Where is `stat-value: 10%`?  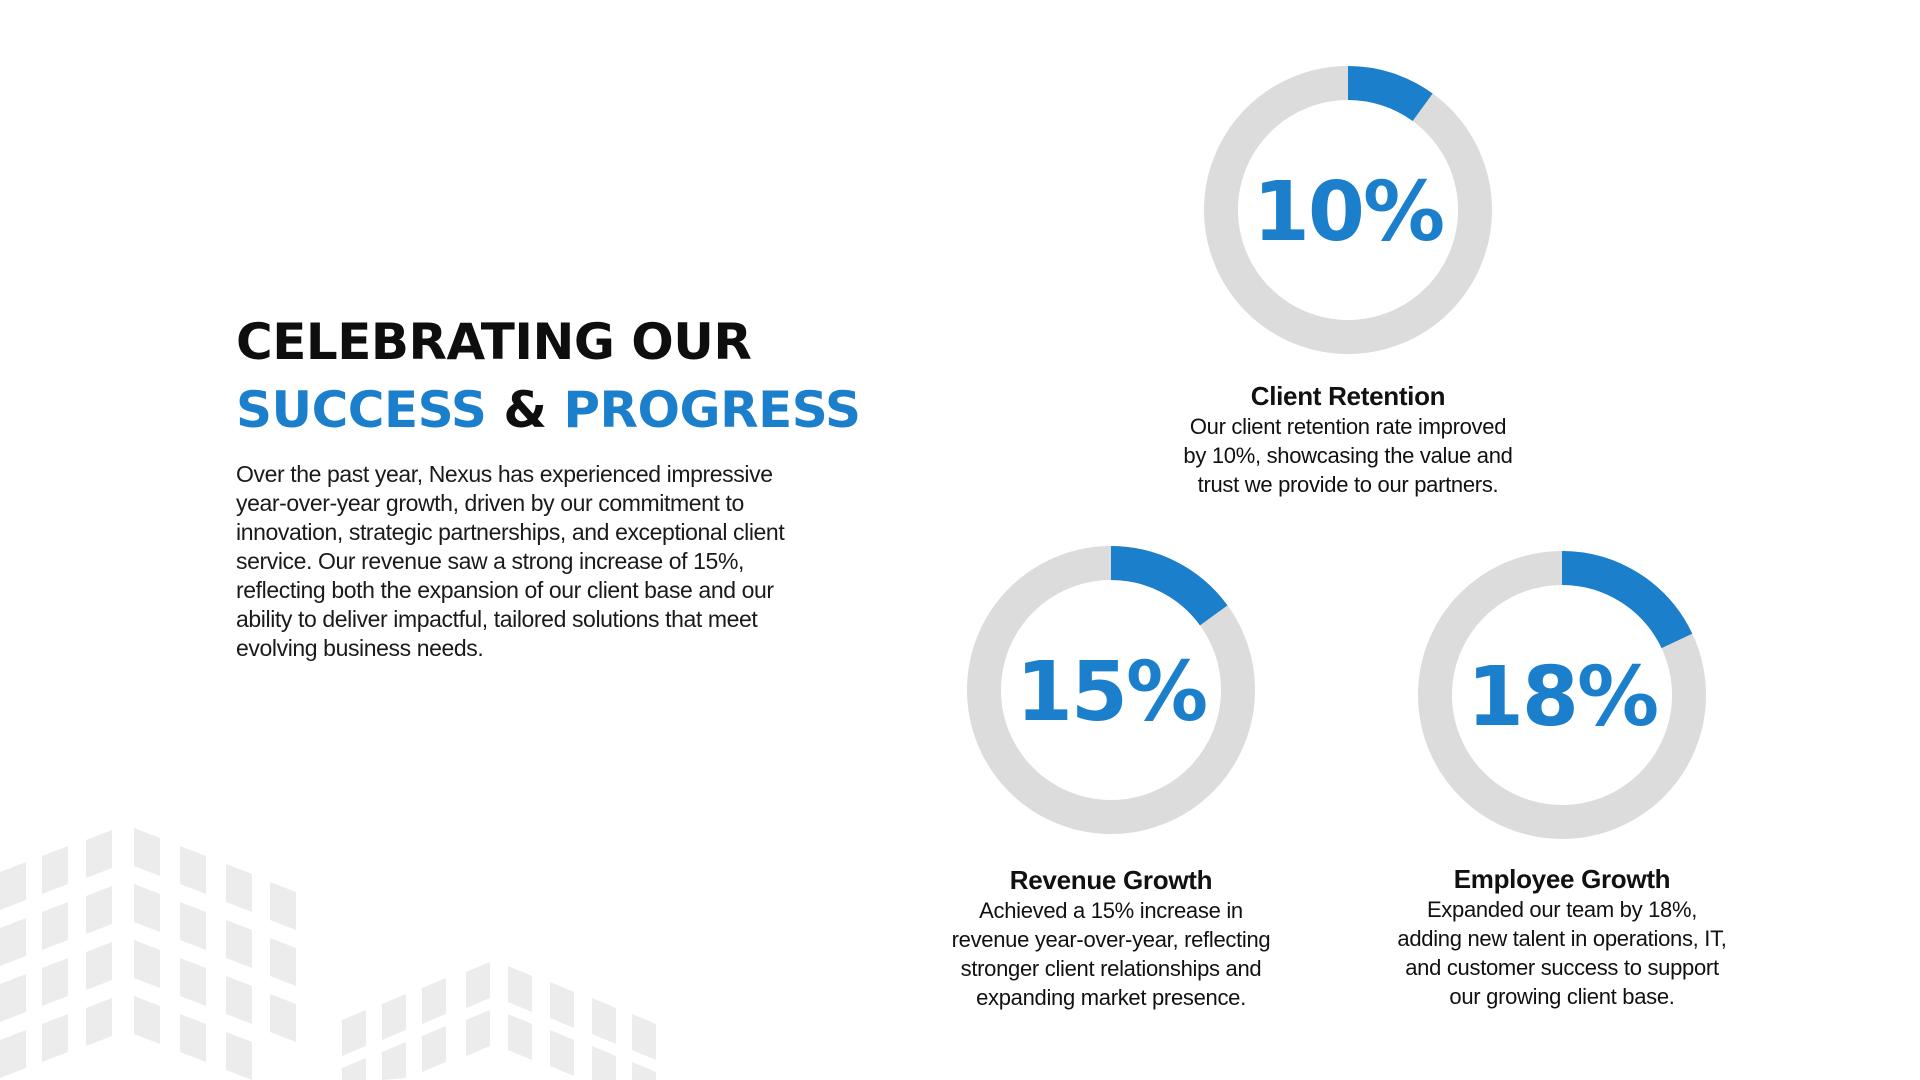 stat-value: 10% is located at coordinates (1348, 212).